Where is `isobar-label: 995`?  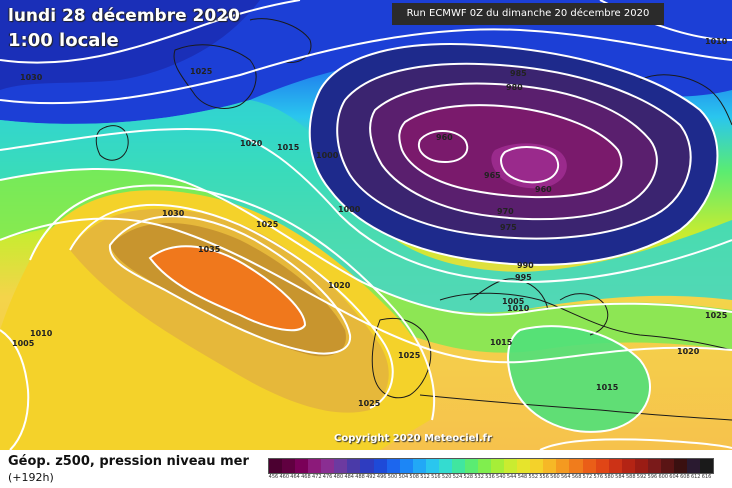 isobar-label: 995 is located at coordinates (523, 277).